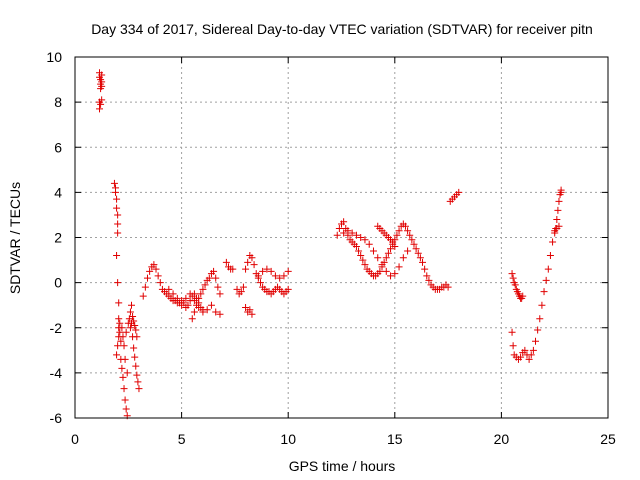 The height and width of the screenshot is (480, 640). What do you see at coordinates (240, 275) in the screenshot?
I see `series-sdtvar_h` at bounding box center [240, 275].